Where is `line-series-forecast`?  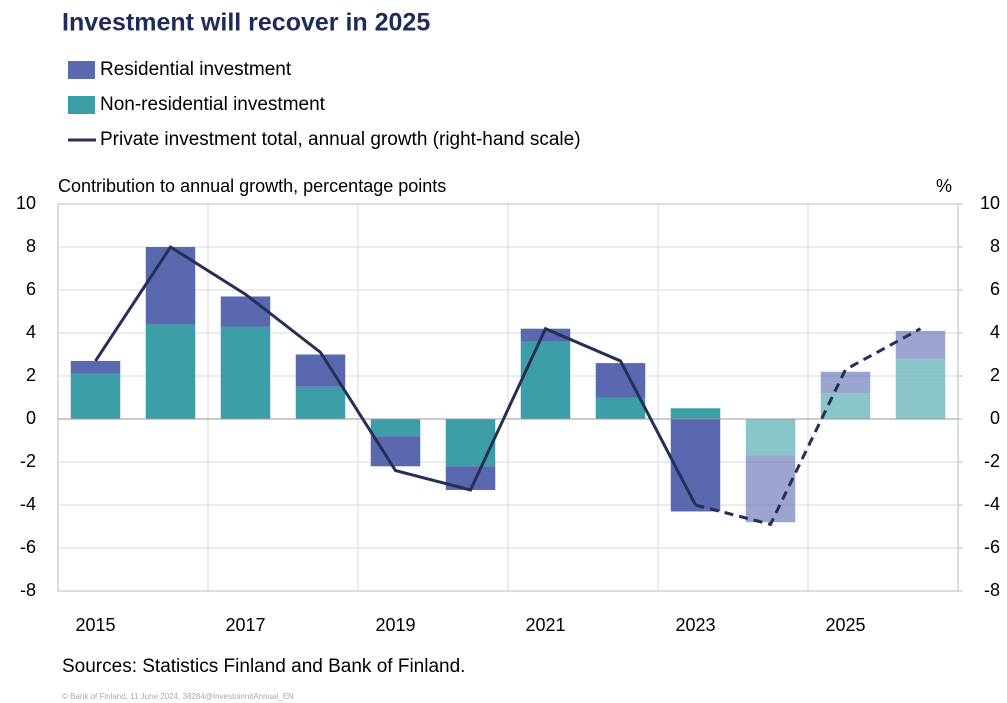 line-series-forecast is located at coordinates (808, 427).